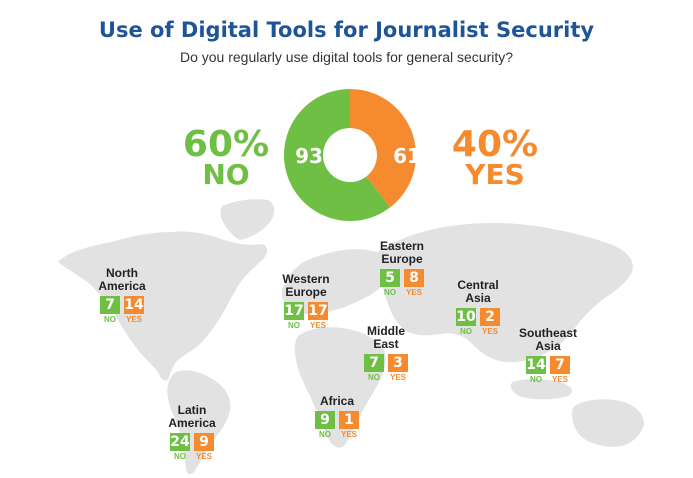  I want to click on region-southeast-asia: Southeast Asia 14 NO 7 YES, so click(548, 356).